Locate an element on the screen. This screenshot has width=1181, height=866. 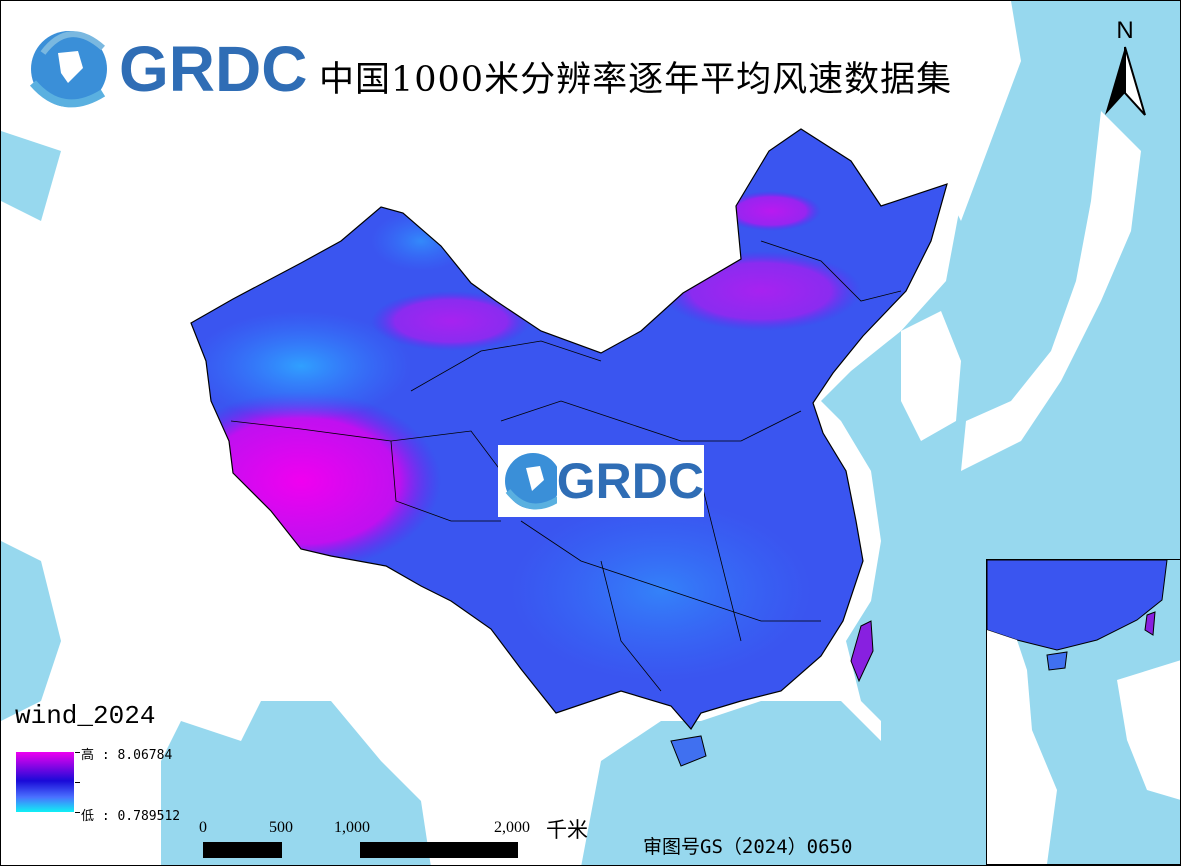
land-korea is located at coordinates (931, 376).